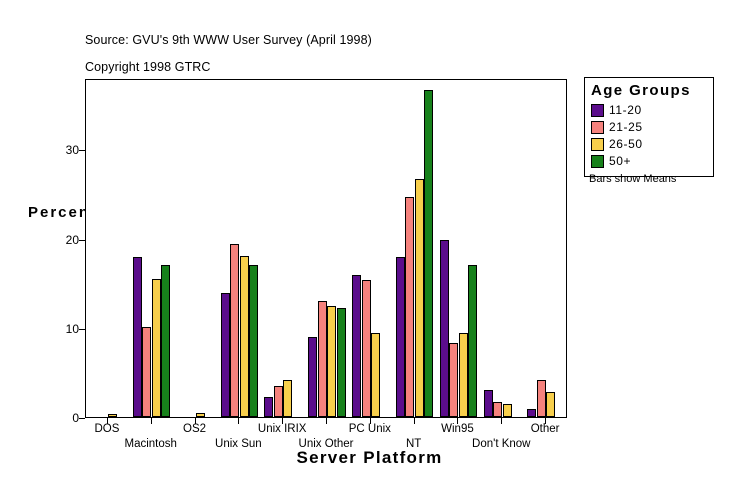  Describe the element at coordinates (72, 328) in the screenshot. I see `y-axis-tick-label: 10` at that location.